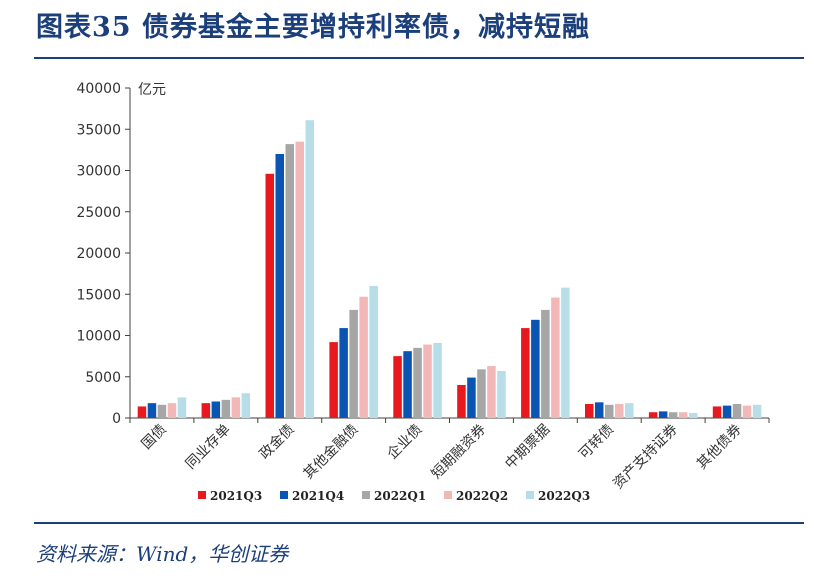 The width and height of the screenshot is (814, 580). What do you see at coordinates (98, 213) in the screenshot?
I see `y-tick-label: 25000` at bounding box center [98, 213].